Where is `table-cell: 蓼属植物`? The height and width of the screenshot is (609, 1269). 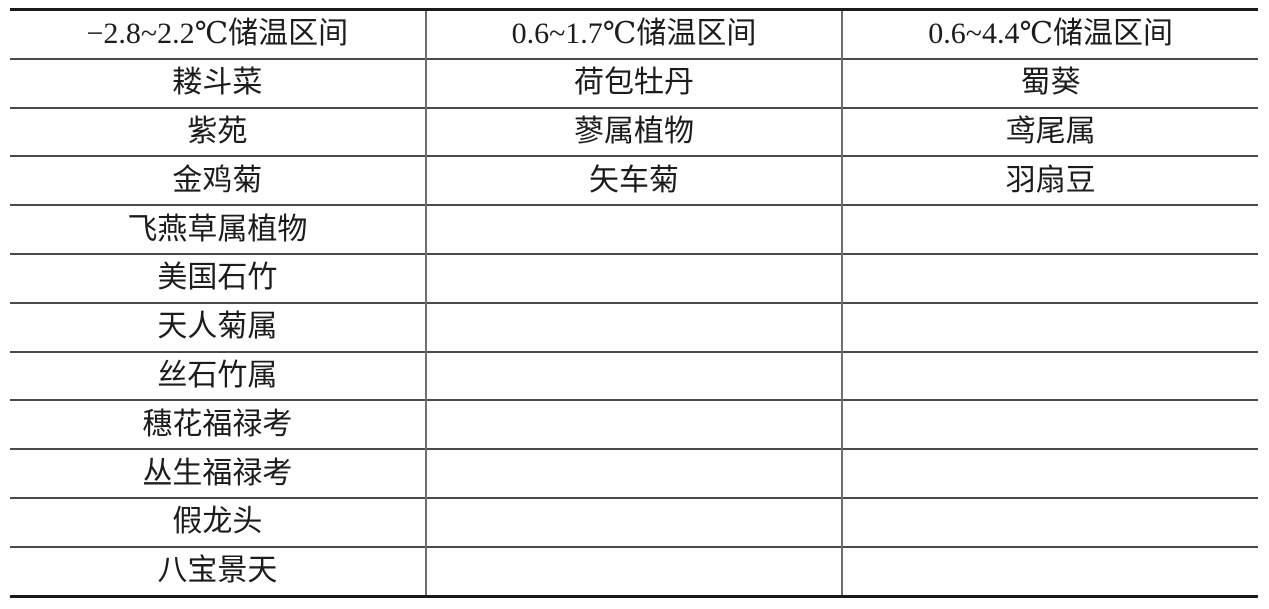 table-cell: 蓼属植物 is located at coordinates (633, 131).